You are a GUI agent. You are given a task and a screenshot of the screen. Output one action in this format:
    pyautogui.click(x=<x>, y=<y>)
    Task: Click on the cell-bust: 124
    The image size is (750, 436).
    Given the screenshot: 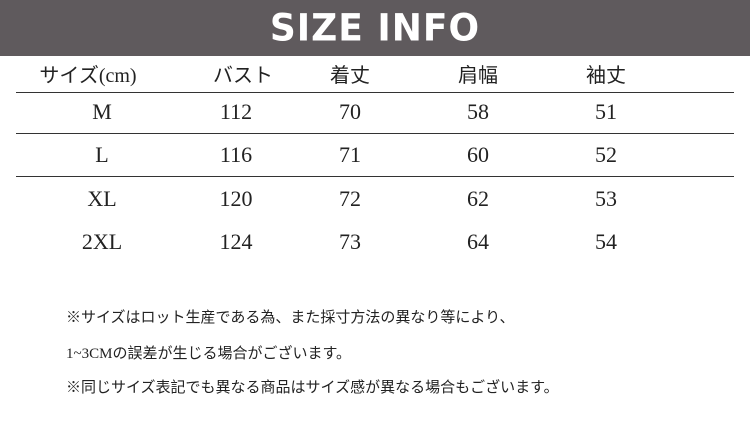 What is the action you would take?
    pyautogui.click(x=236, y=241)
    